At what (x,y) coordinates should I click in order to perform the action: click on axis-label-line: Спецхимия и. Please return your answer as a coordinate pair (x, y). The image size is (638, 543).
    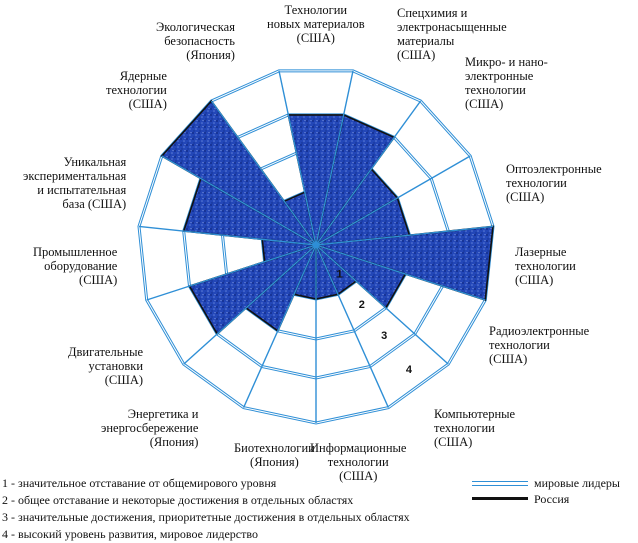
    Looking at the image, I should click on (432, 13).